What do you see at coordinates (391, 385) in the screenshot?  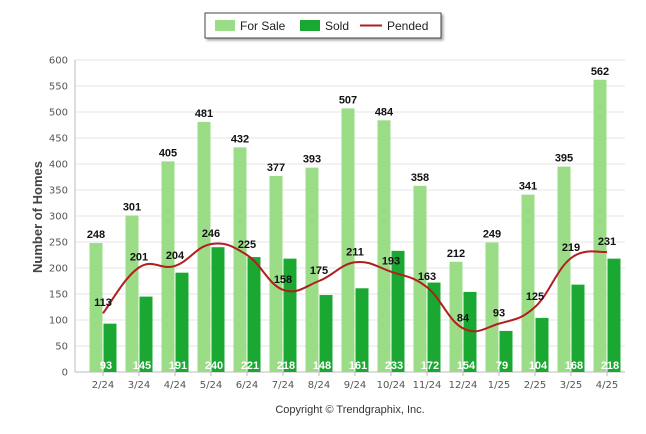 I see `x-tick-label: 10/24` at bounding box center [391, 385].